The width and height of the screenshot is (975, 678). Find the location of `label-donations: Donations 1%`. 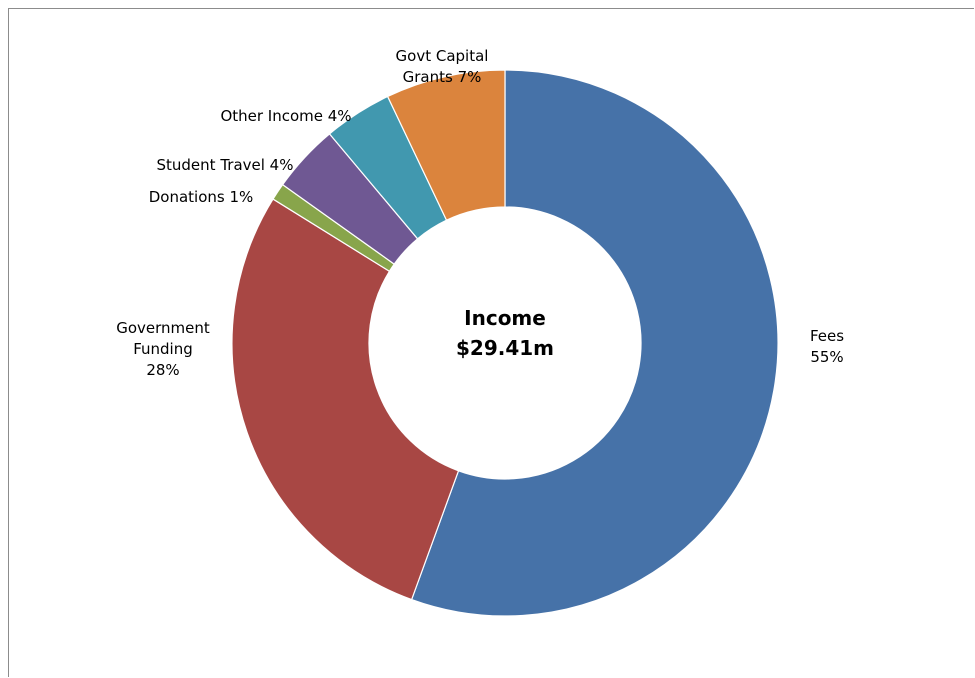

label-donations: Donations 1% is located at coordinates (201, 197).